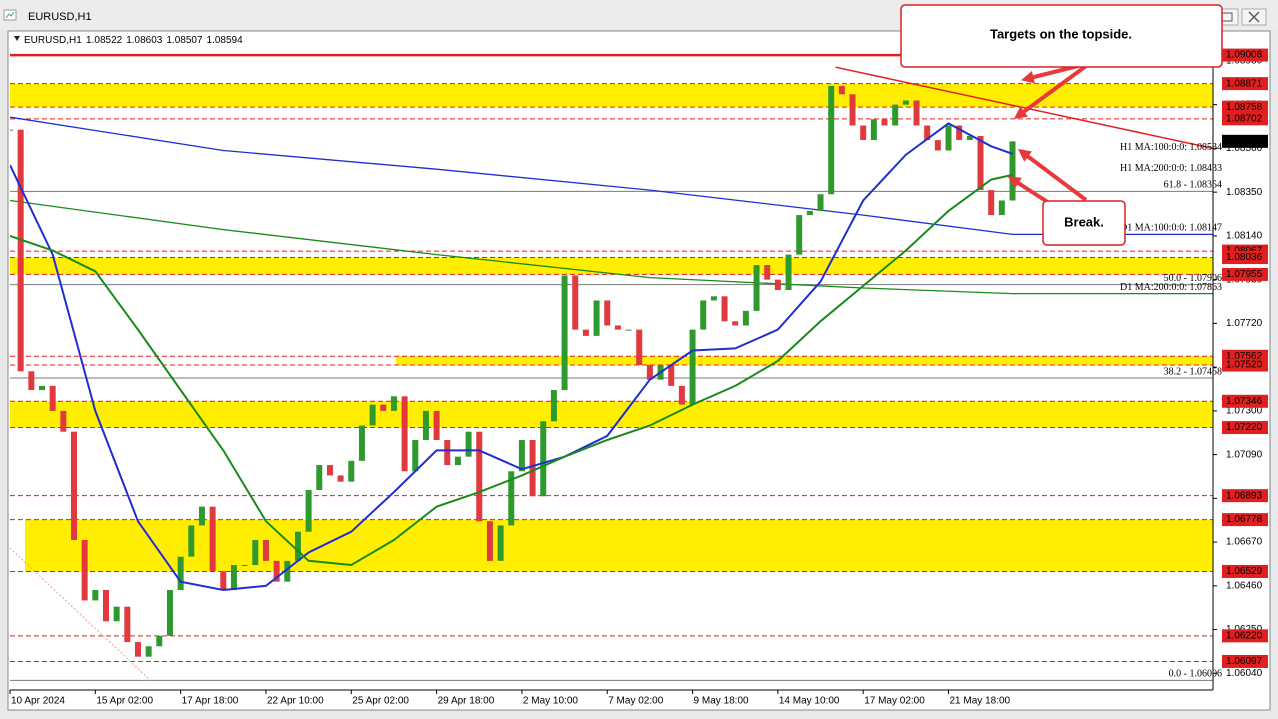 The width and height of the screenshot is (1278, 719). What do you see at coordinates (980, 701) in the screenshot?
I see `x-tick-label: 21 May 18:00` at bounding box center [980, 701].